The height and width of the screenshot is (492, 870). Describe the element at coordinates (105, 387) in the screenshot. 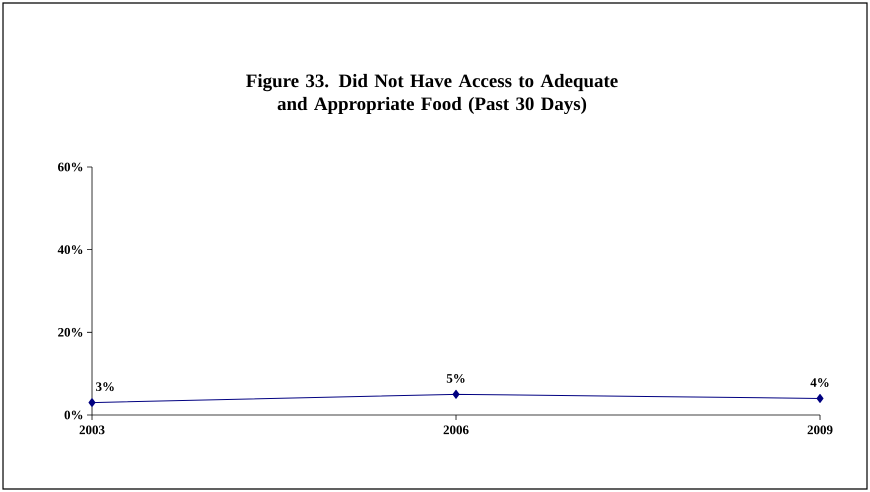

I see `data-label: 3%` at that location.